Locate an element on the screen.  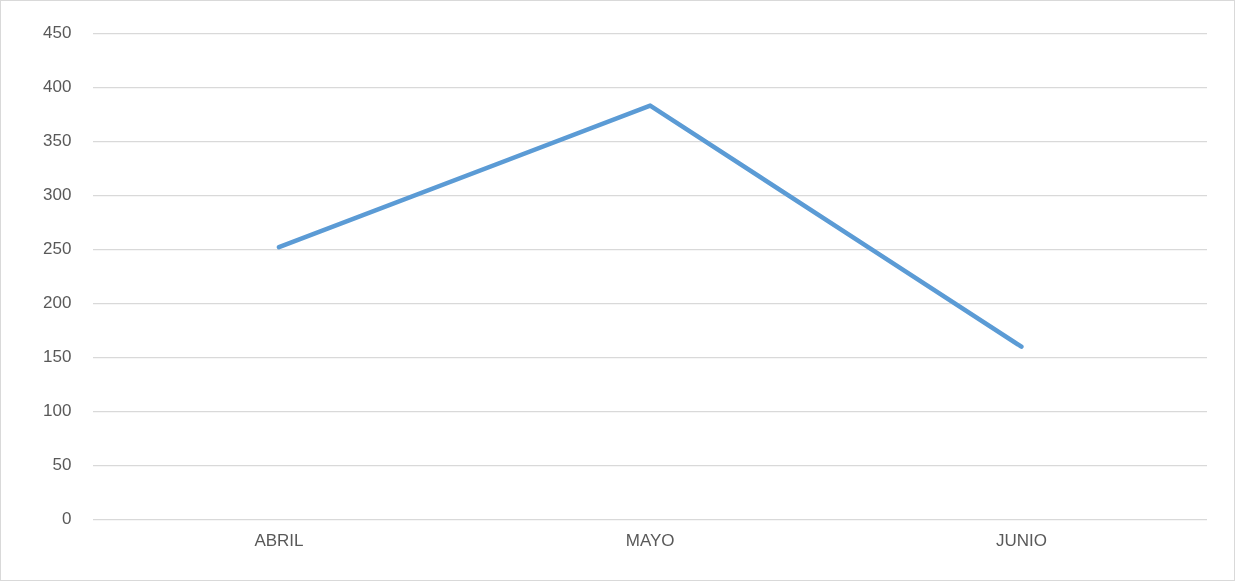
y-tick-label: 150 is located at coordinates (57, 357).